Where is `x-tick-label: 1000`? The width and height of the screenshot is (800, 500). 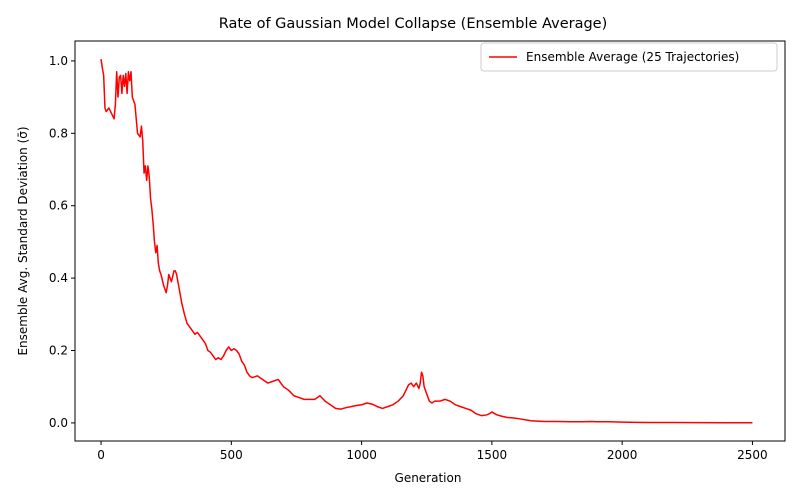 x-tick-label: 1000 is located at coordinates (361, 455).